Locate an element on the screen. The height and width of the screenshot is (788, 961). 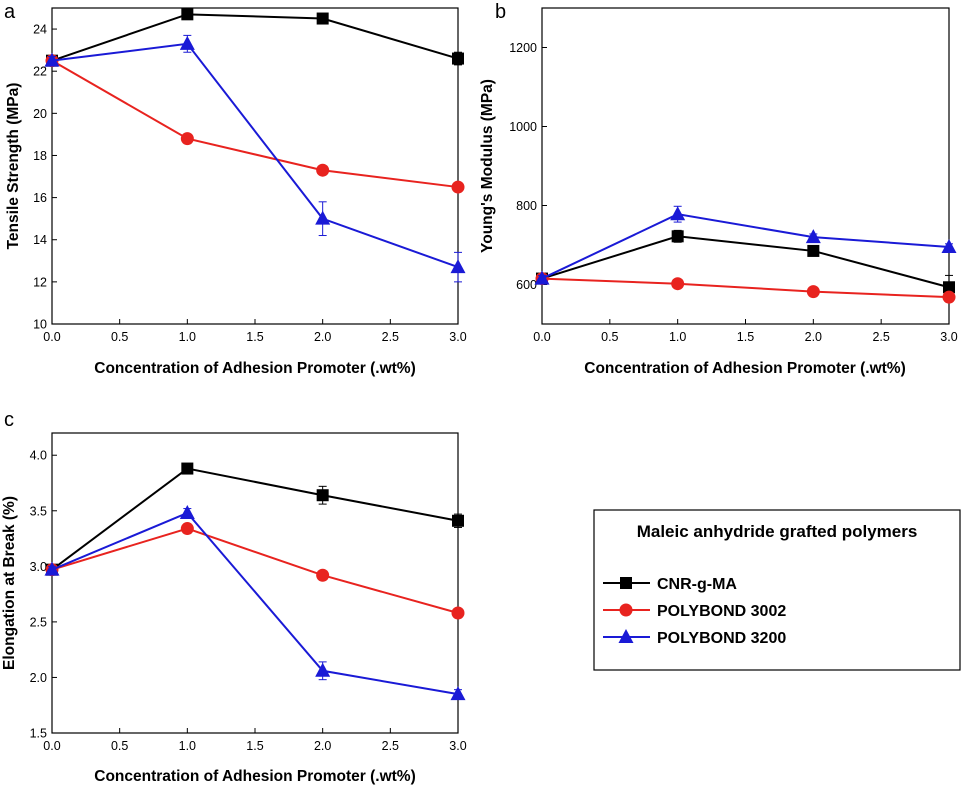
y-tick-label: 12 is located at coordinates (40, 282).